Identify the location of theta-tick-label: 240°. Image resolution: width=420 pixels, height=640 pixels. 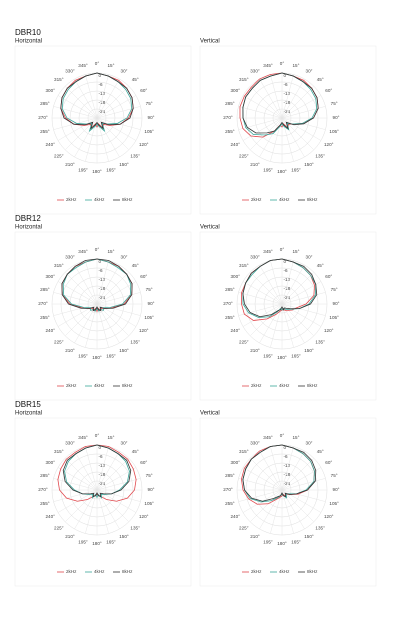
(50, 330).